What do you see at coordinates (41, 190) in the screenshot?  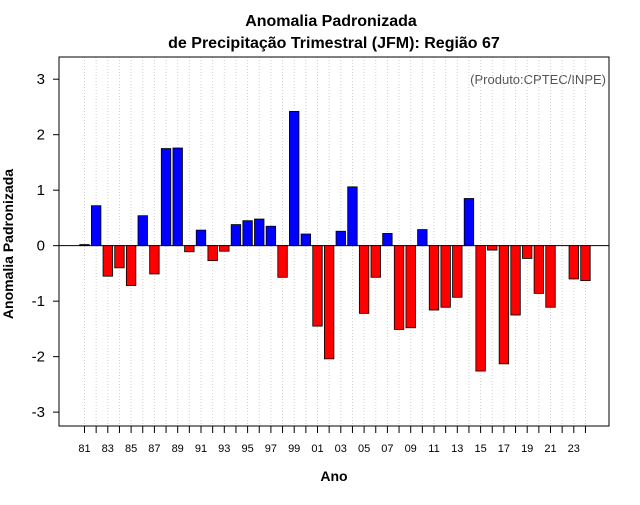 I see `y-tick-label: 1` at bounding box center [41, 190].